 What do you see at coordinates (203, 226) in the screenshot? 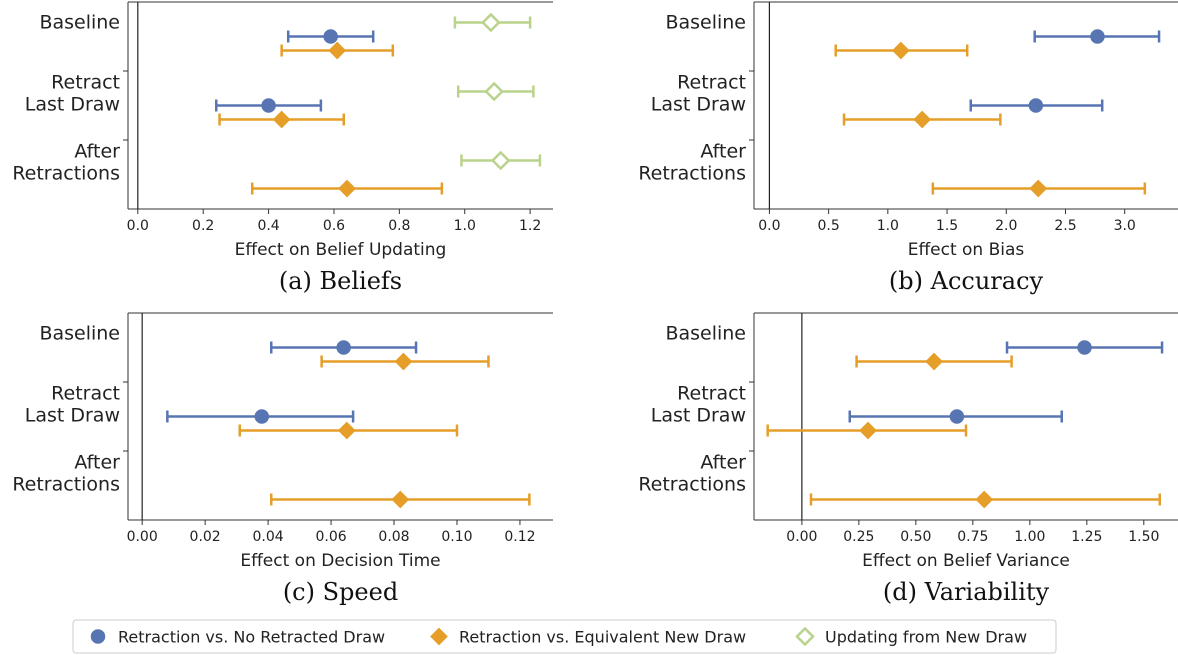
I see `x-tick-label: 0.2` at bounding box center [203, 226].